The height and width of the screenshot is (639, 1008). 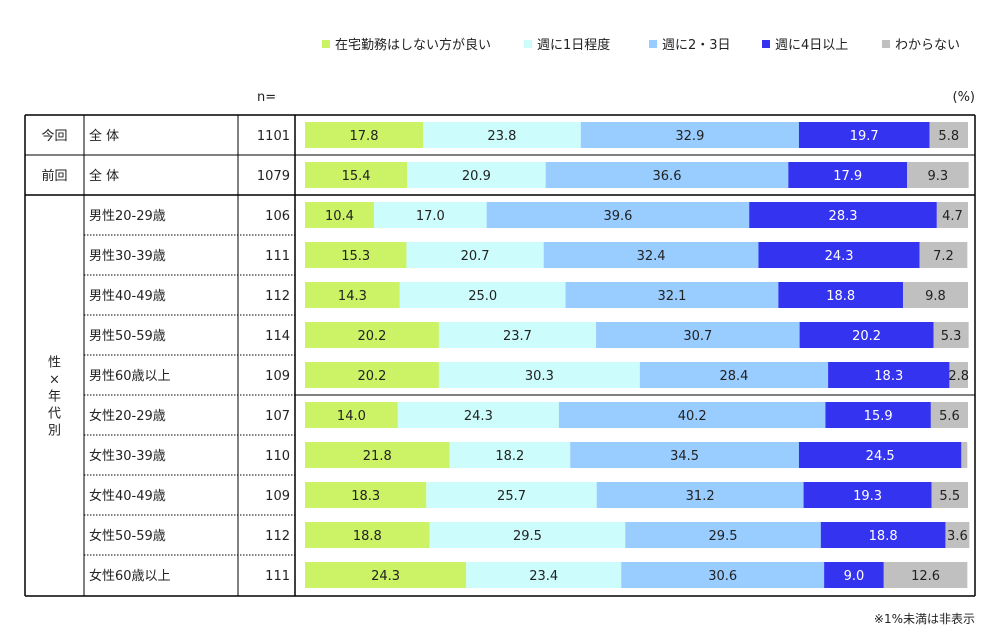 What do you see at coordinates (948, 136) in the screenshot?
I see `data-label: 5.8` at bounding box center [948, 136].